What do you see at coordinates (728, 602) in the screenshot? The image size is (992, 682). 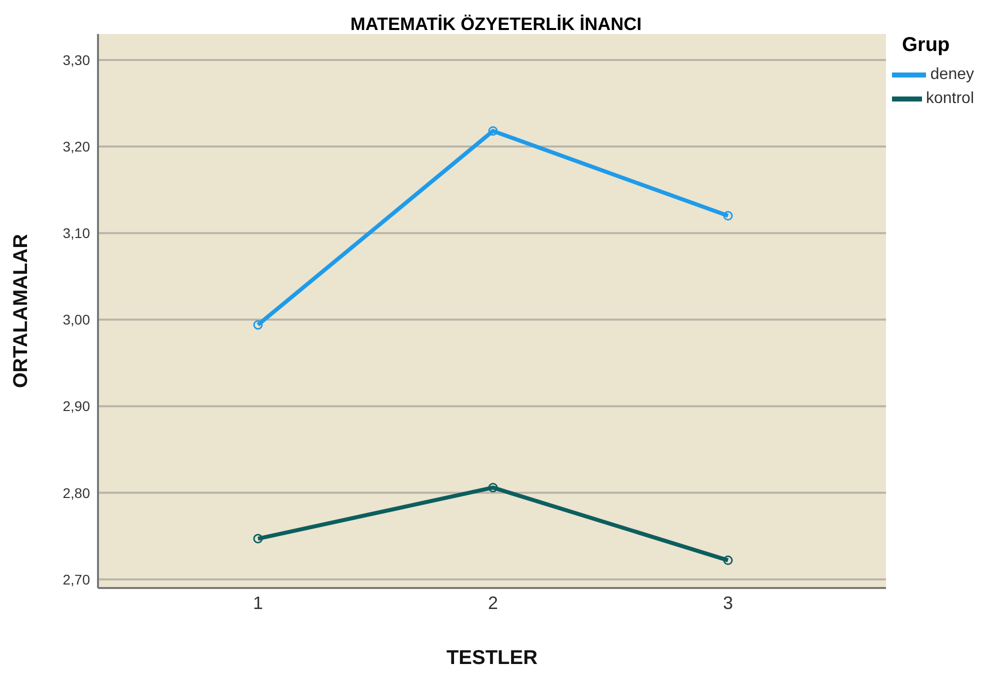 I see `x-tick-label: 3` at bounding box center [728, 602].